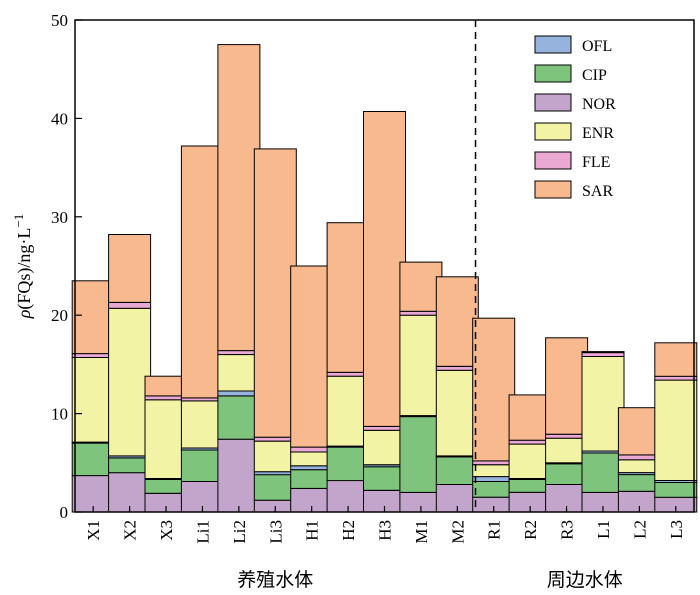 This screenshot has width=700, height=595. What do you see at coordinates (421, 532) in the screenshot?
I see `x-tick-label-M1: M1` at bounding box center [421, 532].